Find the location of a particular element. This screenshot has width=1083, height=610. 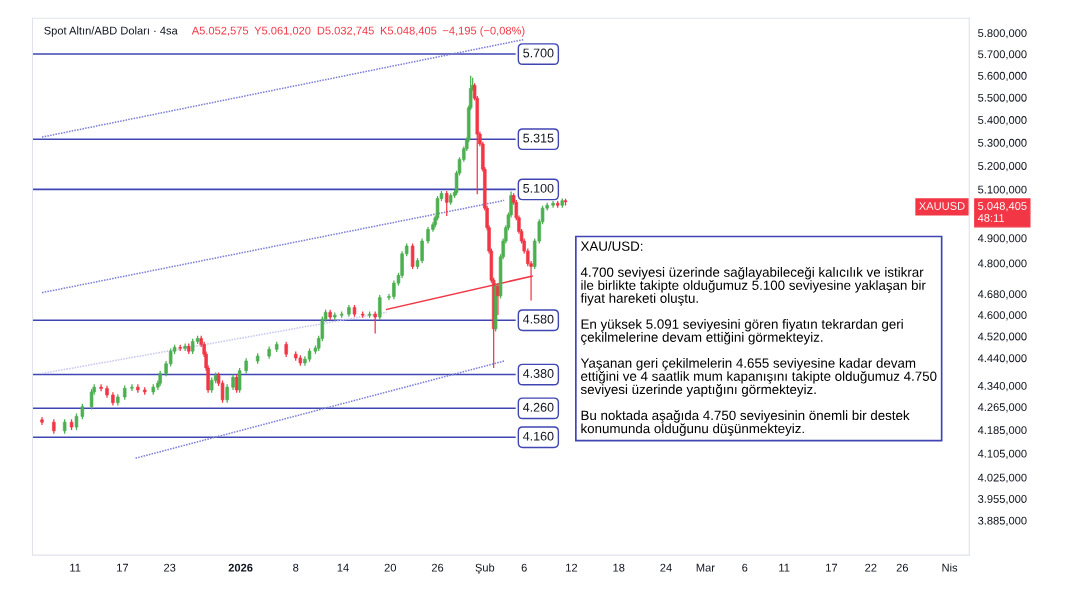

y-tick-label: 4.600,000 is located at coordinates (1002, 316).